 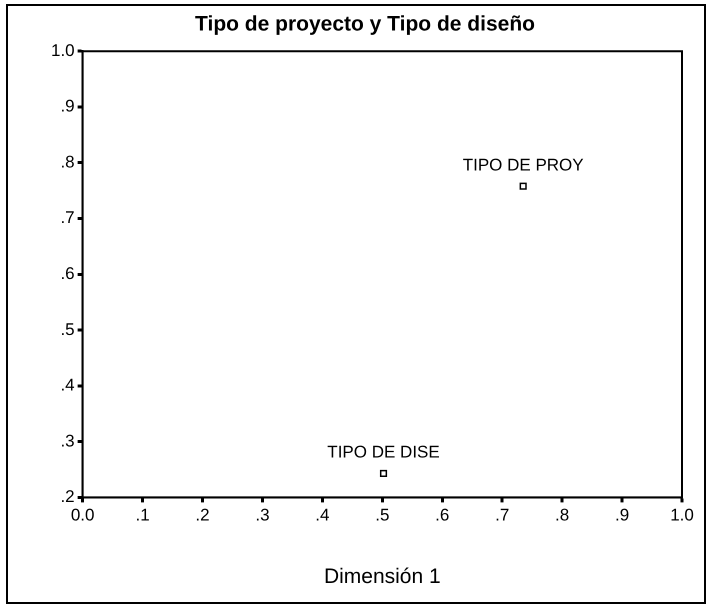 I want to click on x-tick-label: 1.0, so click(x=682, y=514).